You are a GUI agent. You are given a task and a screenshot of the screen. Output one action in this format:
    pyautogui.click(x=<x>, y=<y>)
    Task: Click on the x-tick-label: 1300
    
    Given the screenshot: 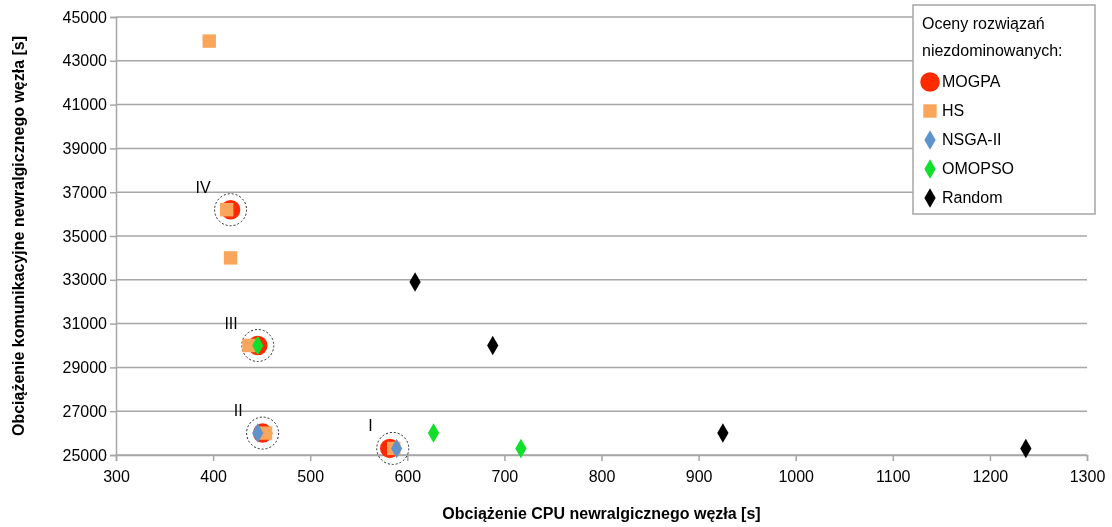 What is the action you would take?
    pyautogui.click(x=1087, y=476)
    